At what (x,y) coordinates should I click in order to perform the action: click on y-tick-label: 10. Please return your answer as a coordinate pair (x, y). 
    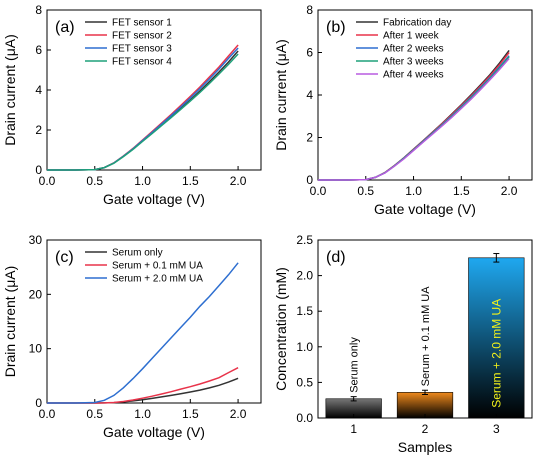
    Looking at the image, I should click on (36, 349).